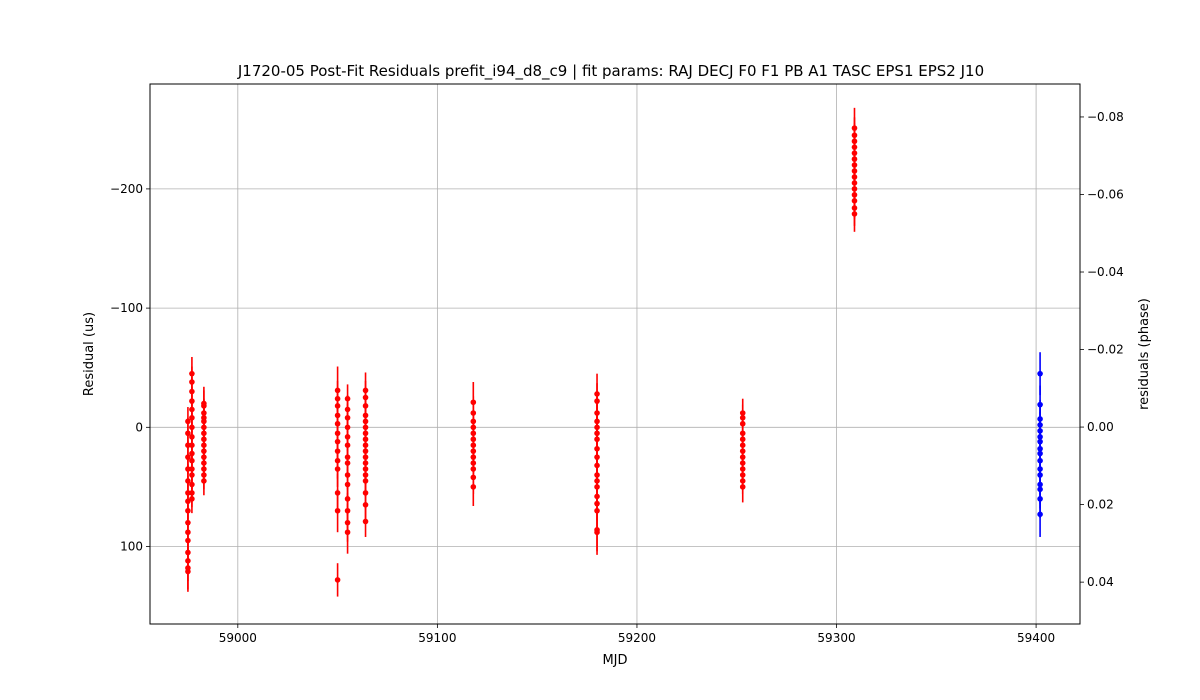 The image size is (1200, 700). What do you see at coordinates (614, 660) in the screenshot?
I see `x-axis-label: MJD` at bounding box center [614, 660].